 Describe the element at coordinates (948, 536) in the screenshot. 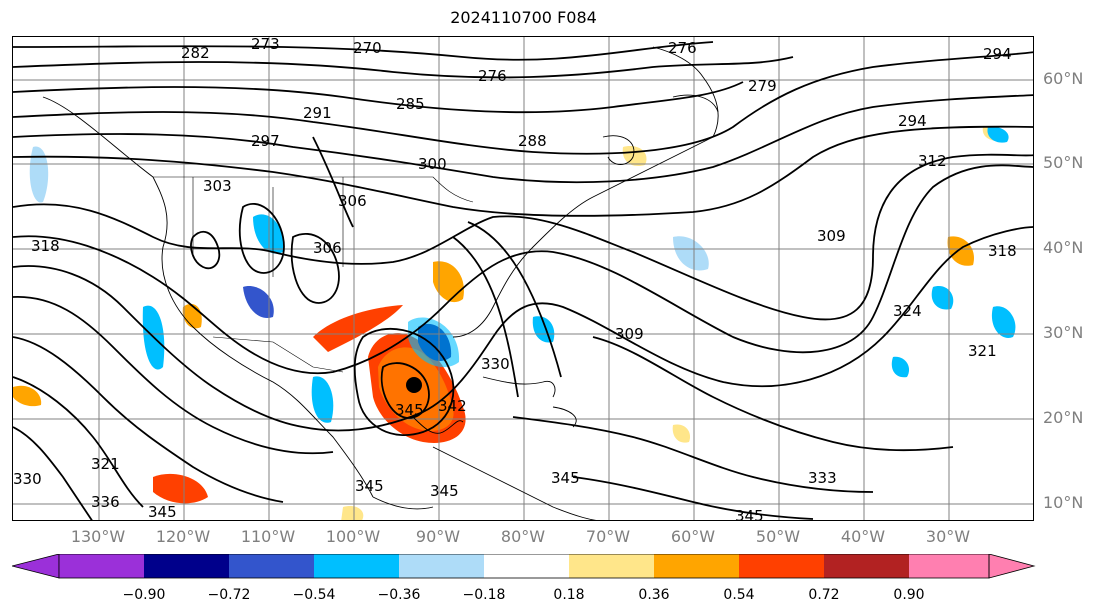

I see `lon-label: 30°W` at that location.